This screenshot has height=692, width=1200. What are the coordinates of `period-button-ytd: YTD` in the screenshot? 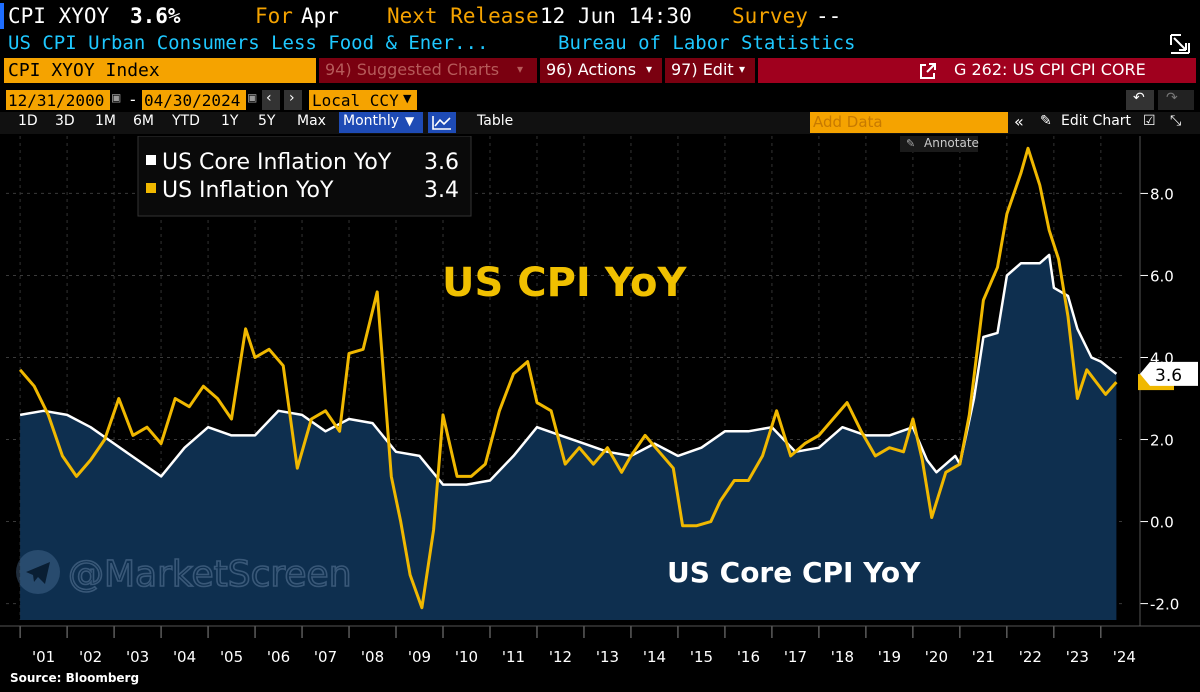 It's located at (186, 121).